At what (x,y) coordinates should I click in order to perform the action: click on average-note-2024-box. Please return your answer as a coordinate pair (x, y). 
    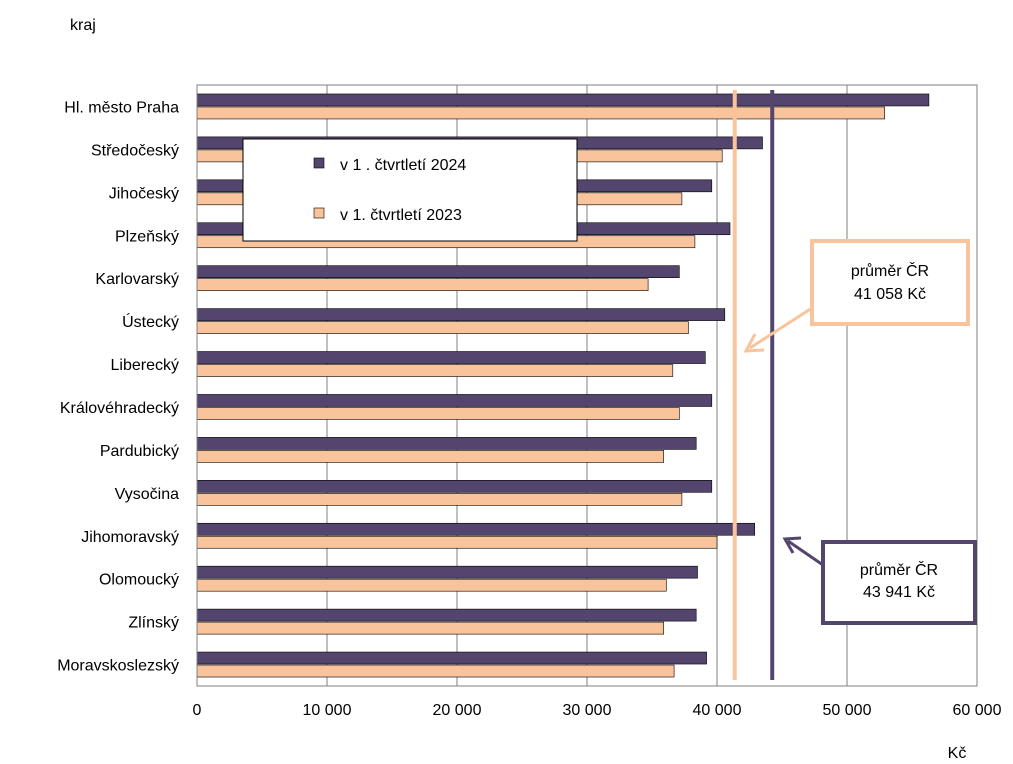
    Looking at the image, I should click on (899, 582).